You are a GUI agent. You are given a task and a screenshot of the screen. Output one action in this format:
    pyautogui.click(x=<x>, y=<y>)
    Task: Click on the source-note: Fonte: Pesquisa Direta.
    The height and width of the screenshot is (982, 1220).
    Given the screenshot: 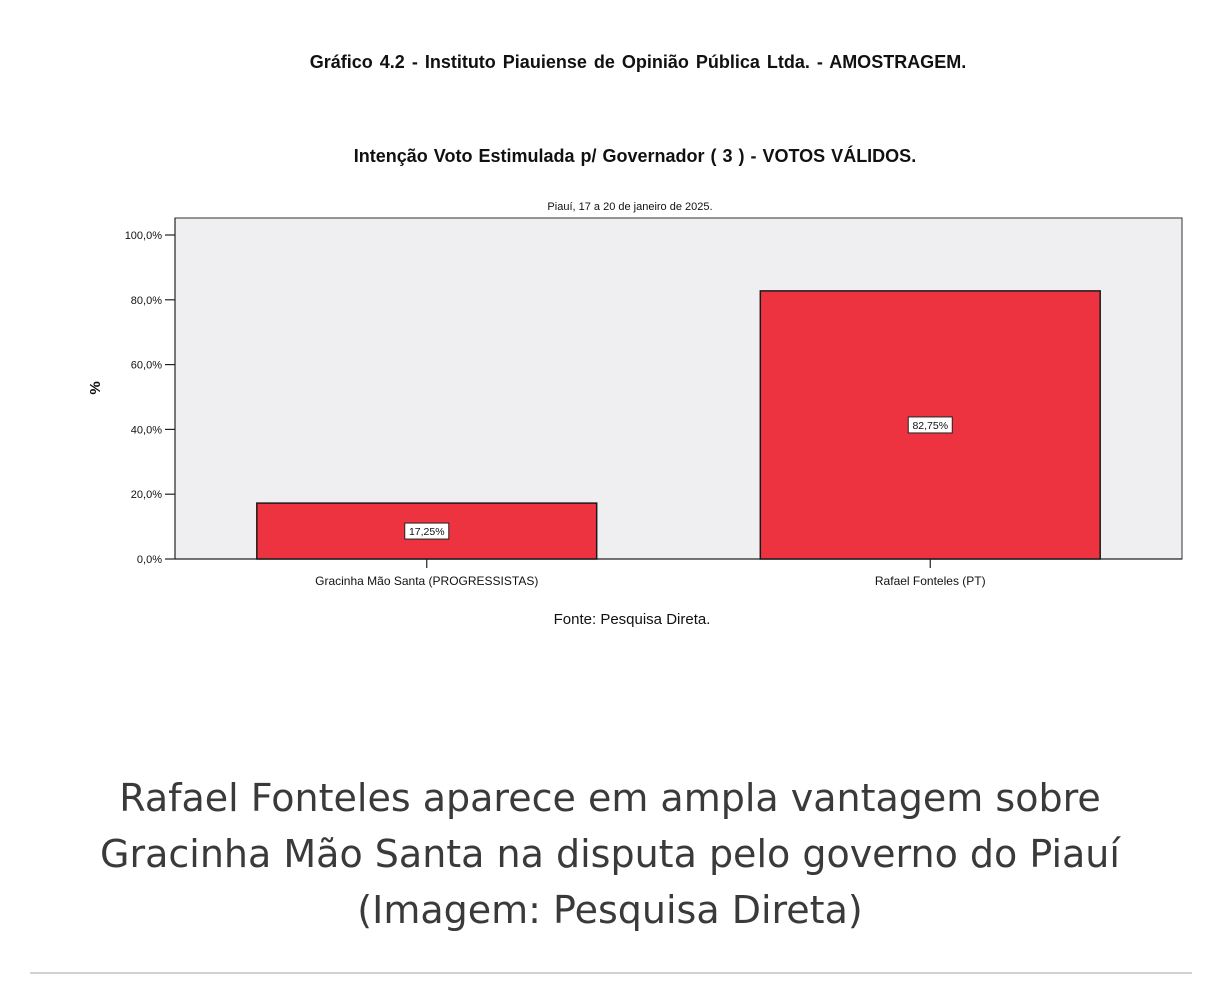 What is the action you would take?
    pyautogui.click(x=632, y=619)
    